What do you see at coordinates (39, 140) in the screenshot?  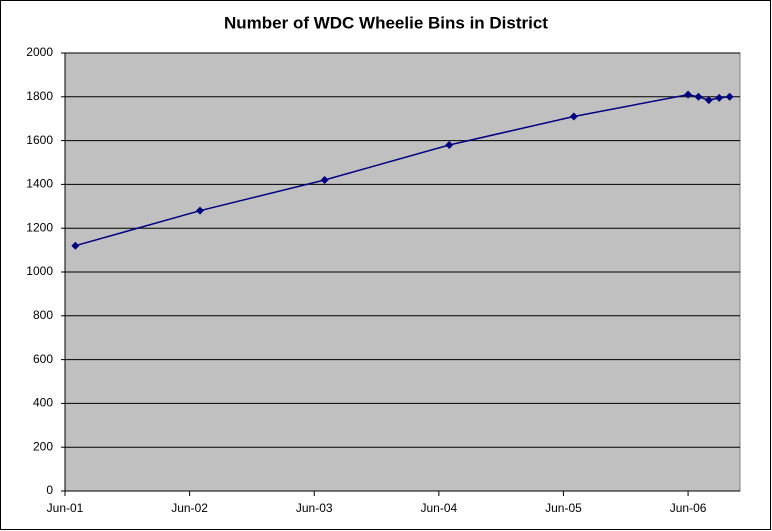 I see `y-tick-label: 1600` at bounding box center [39, 140].